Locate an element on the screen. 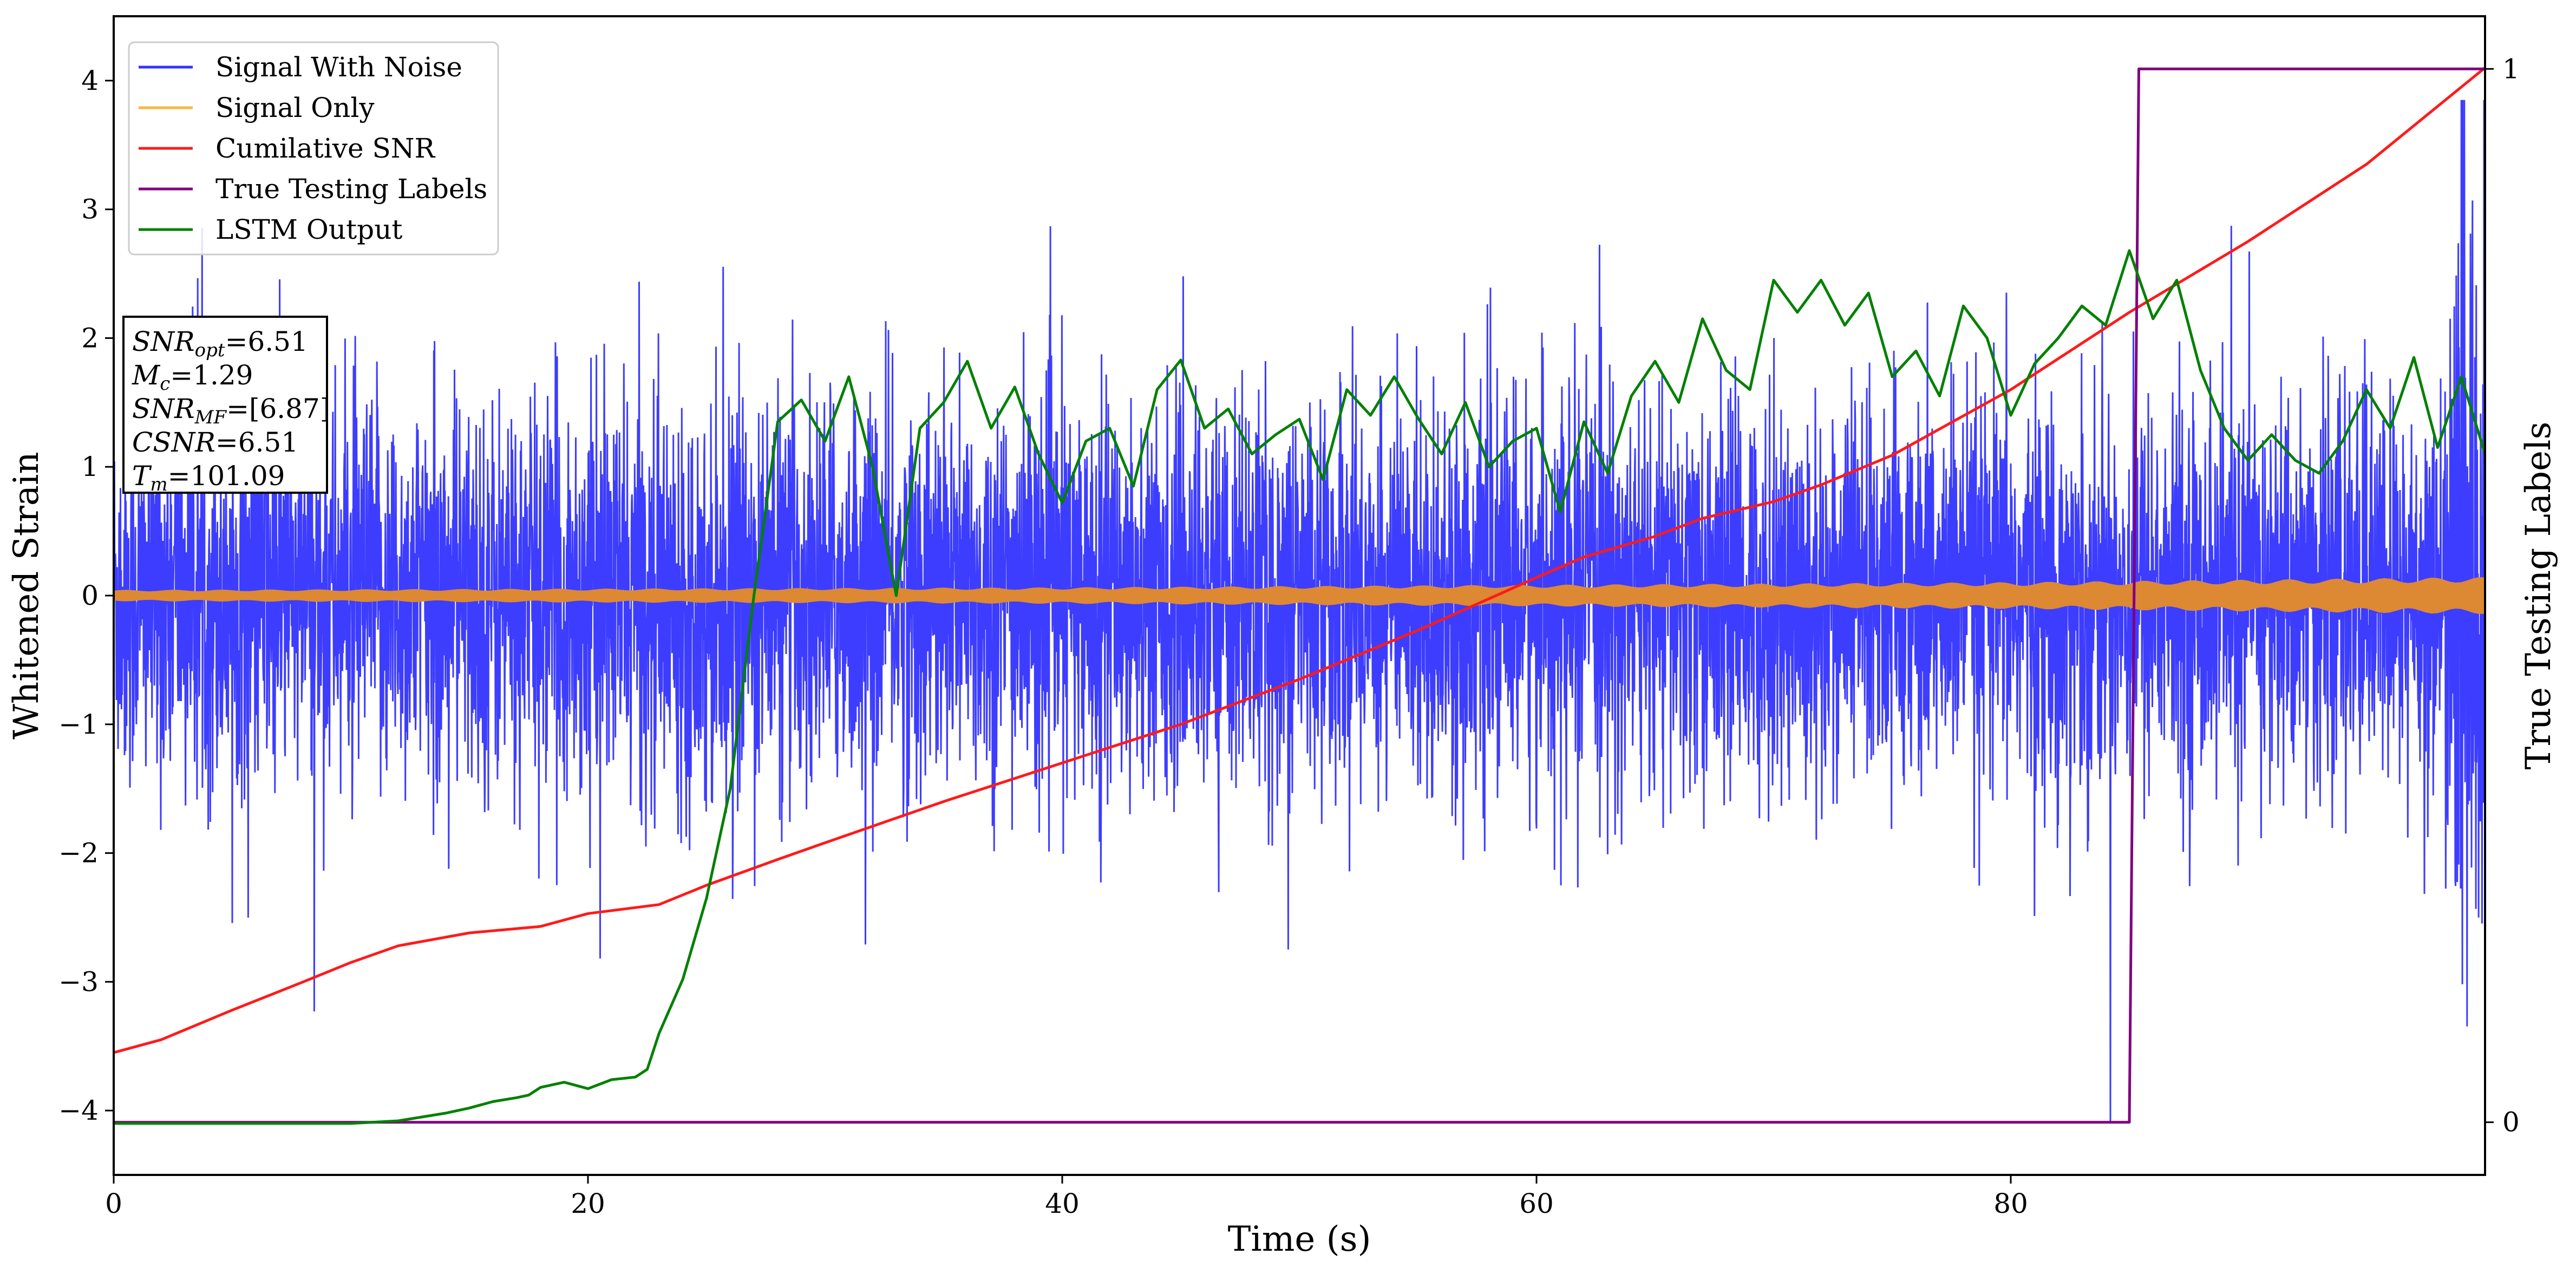 The height and width of the screenshot is (1274, 2576). y2-tick-label: 1 is located at coordinates (2511, 68).